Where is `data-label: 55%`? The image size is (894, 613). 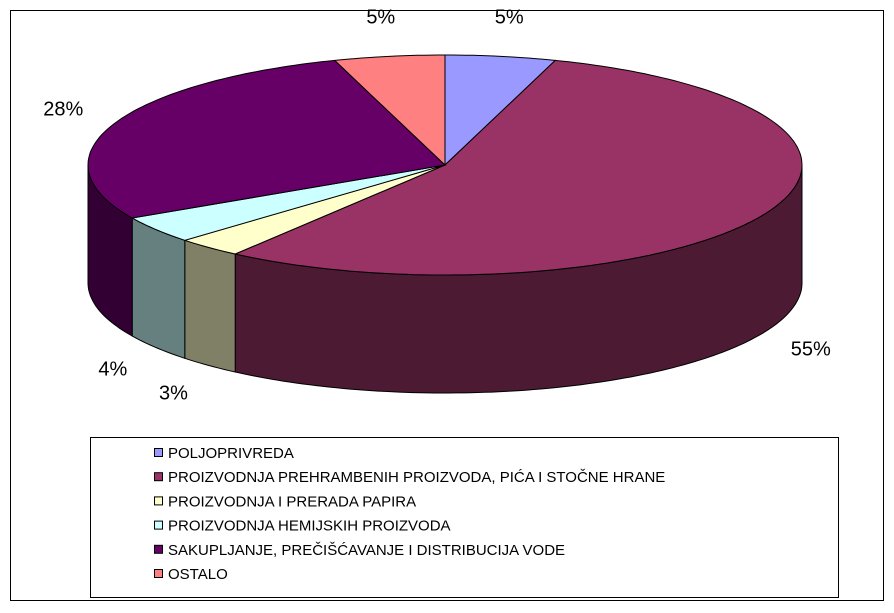 data-label: 55% is located at coordinates (811, 350).